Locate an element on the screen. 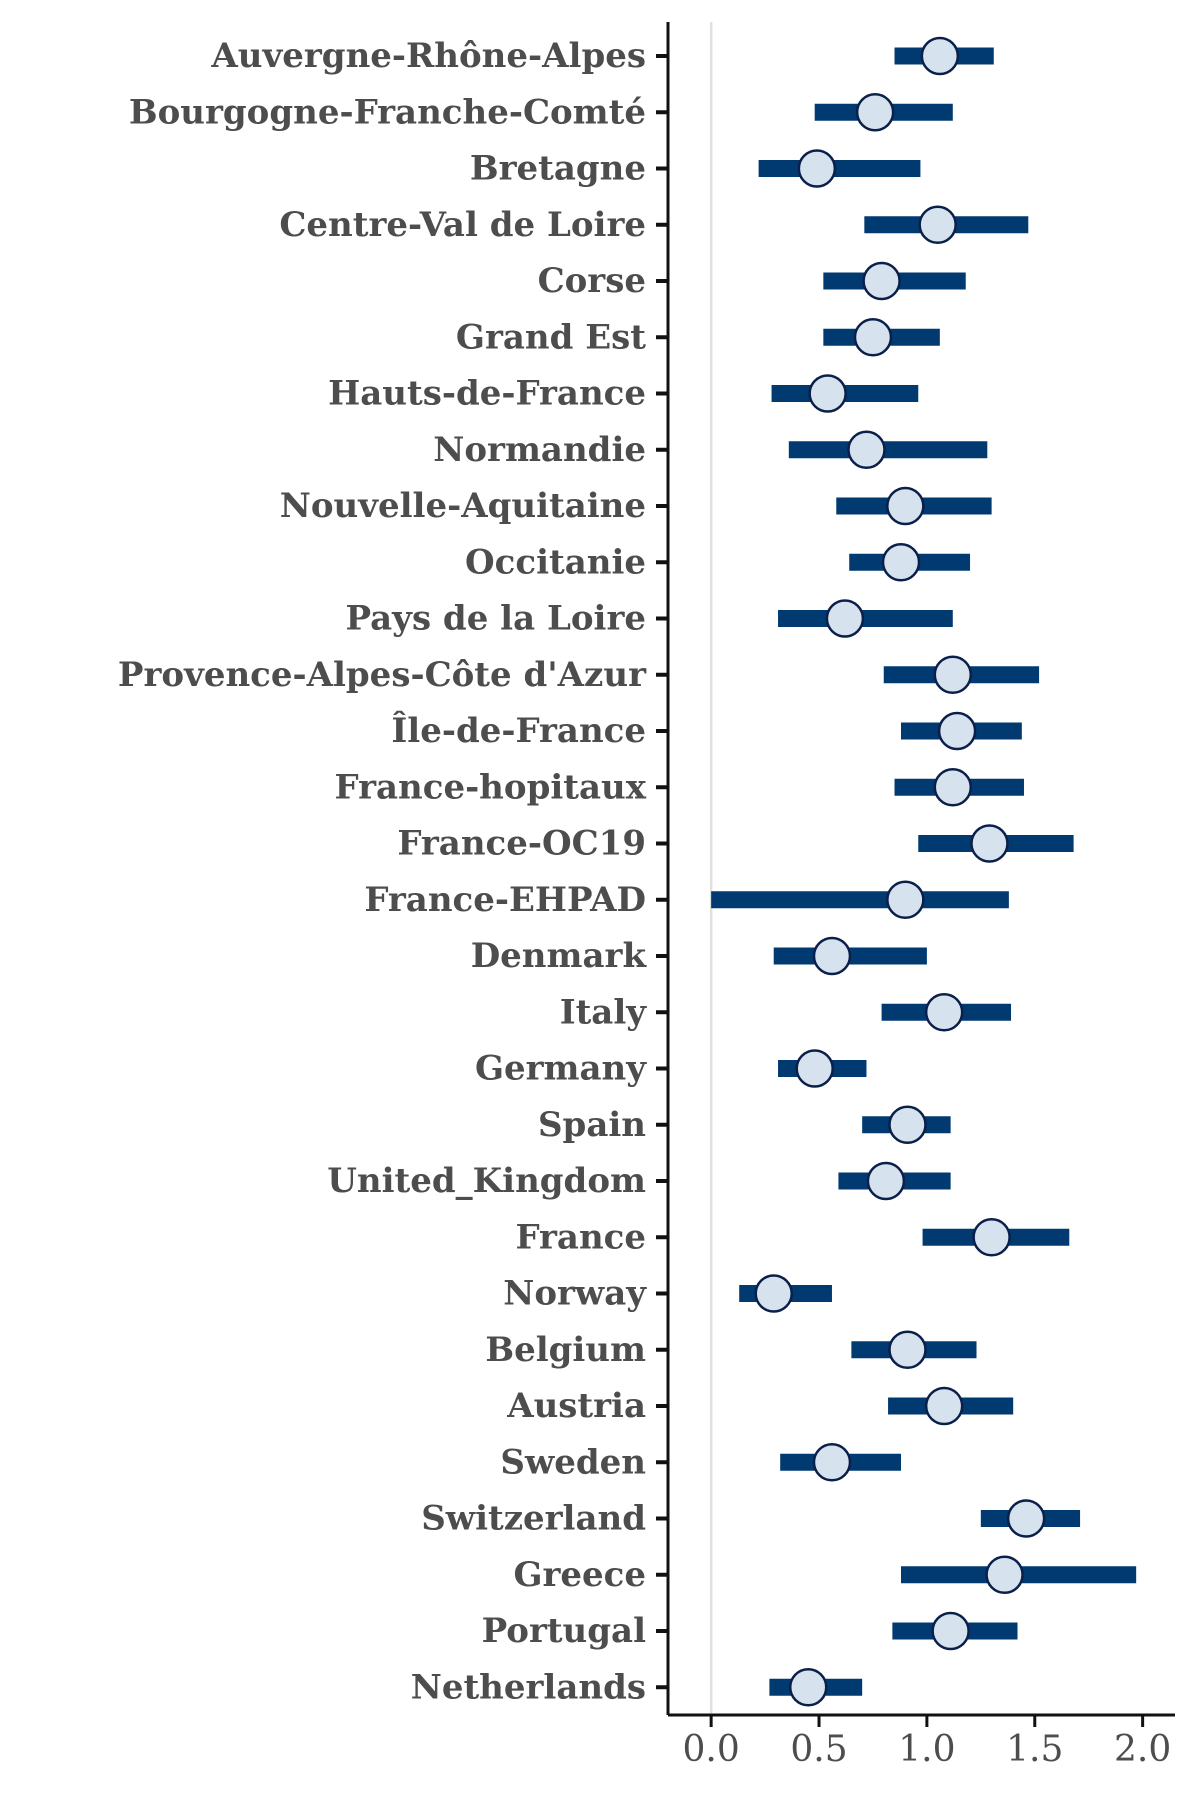  row-28: Greece is located at coordinates (825, 1575).